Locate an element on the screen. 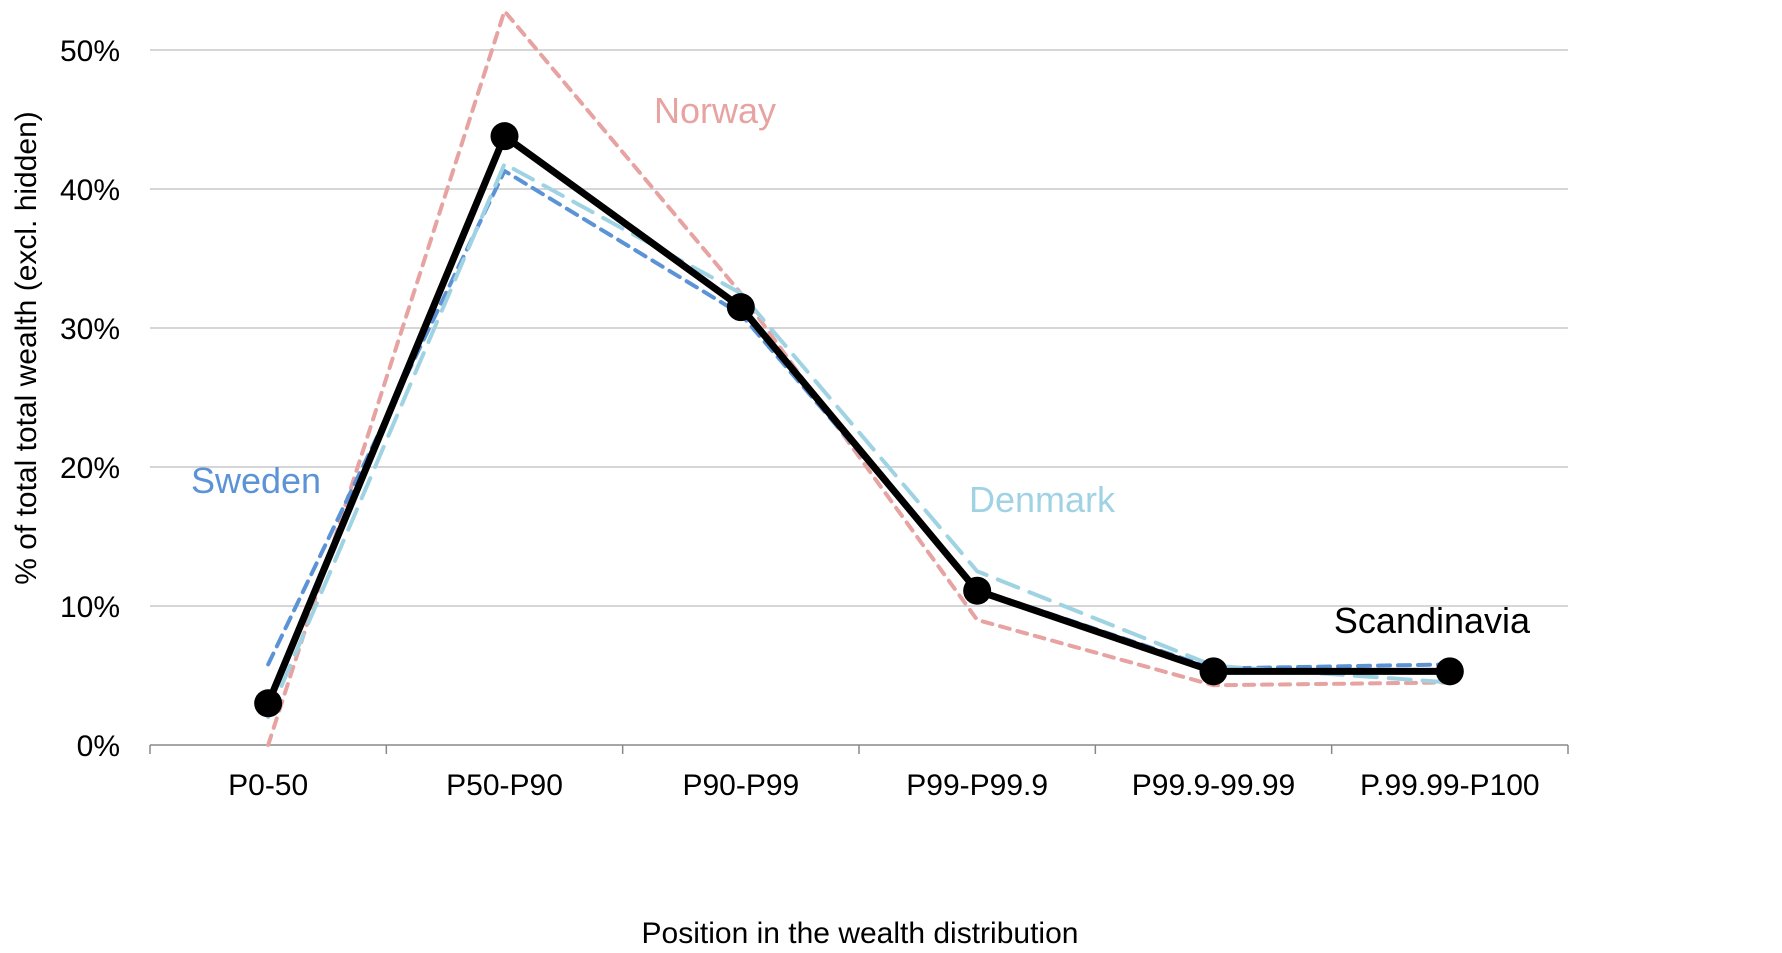 This screenshot has width=1782, height=953. x-tick-label: P99.9-99.99 is located at coordinates (1213, 785).